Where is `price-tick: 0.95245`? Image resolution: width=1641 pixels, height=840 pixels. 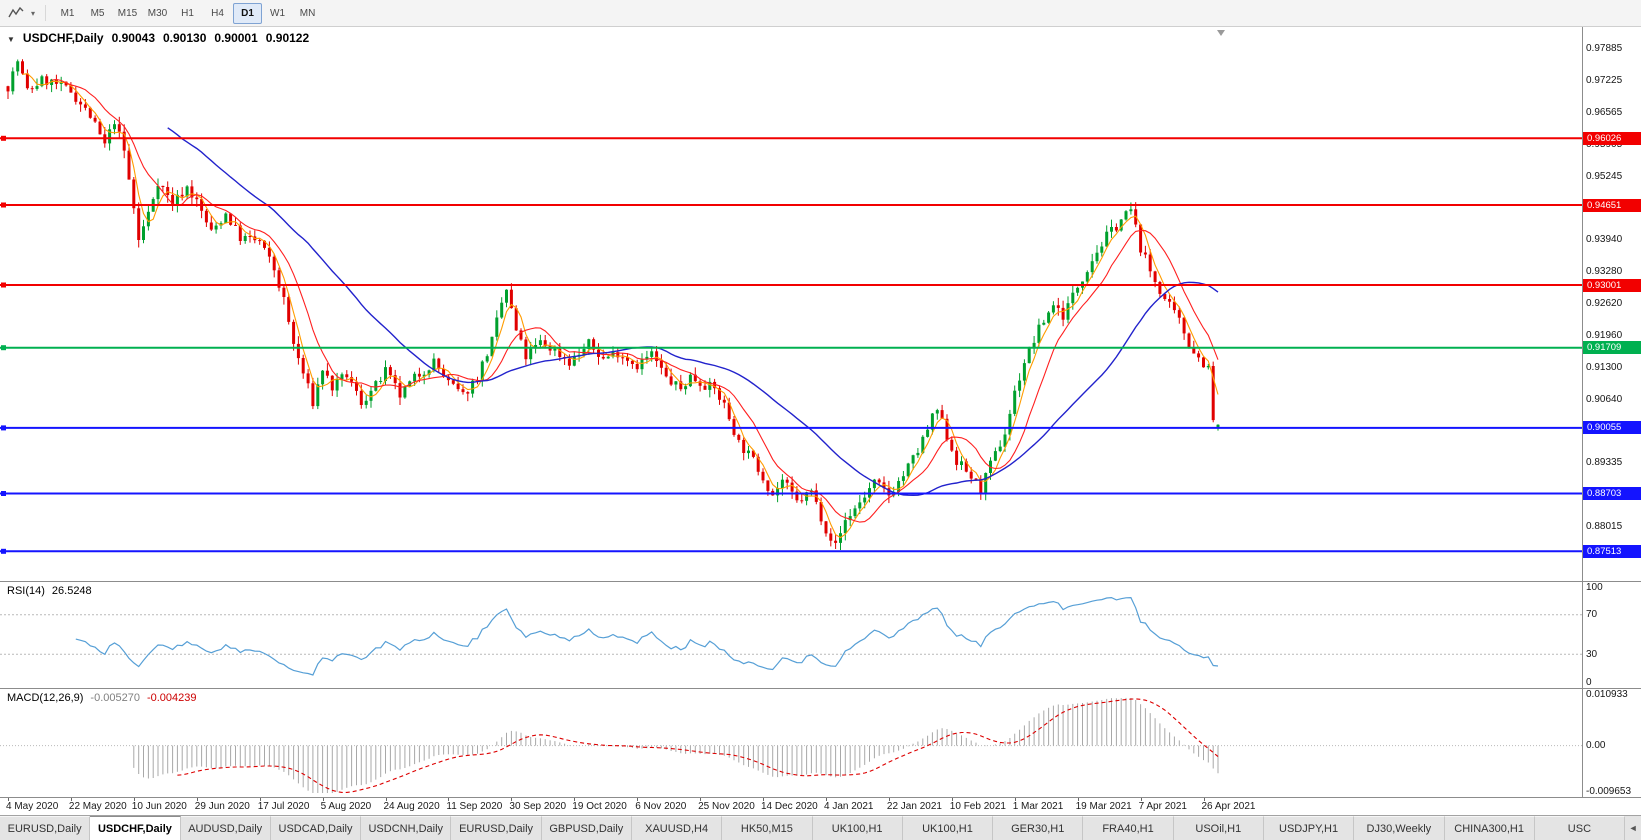 price-tick: 0.95245 is located at coordinates (1604, 176).